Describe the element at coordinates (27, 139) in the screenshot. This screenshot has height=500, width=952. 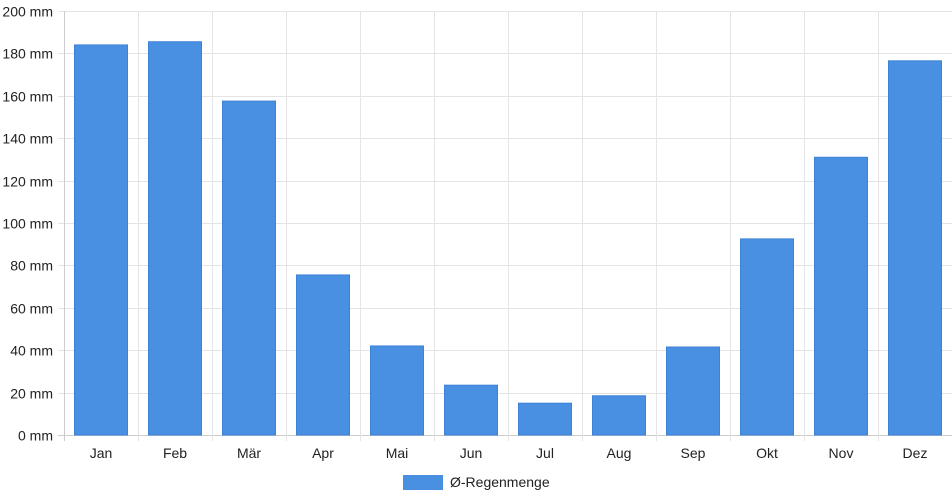
I see `y-tick-label: 140 mm` at that location.